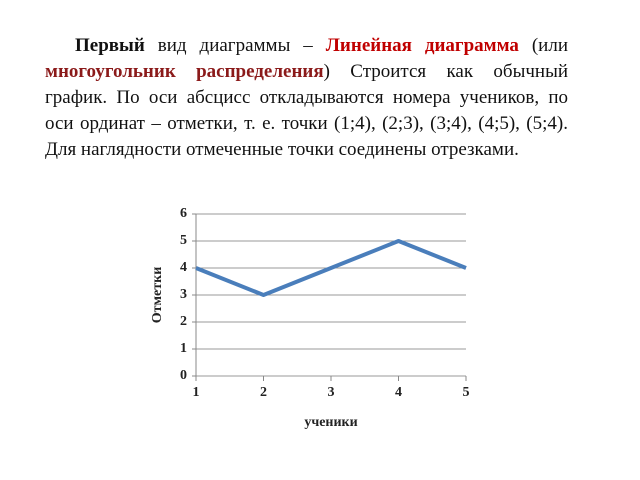  I want to click on text-run: многоугольник распределения, so click(184, 71).